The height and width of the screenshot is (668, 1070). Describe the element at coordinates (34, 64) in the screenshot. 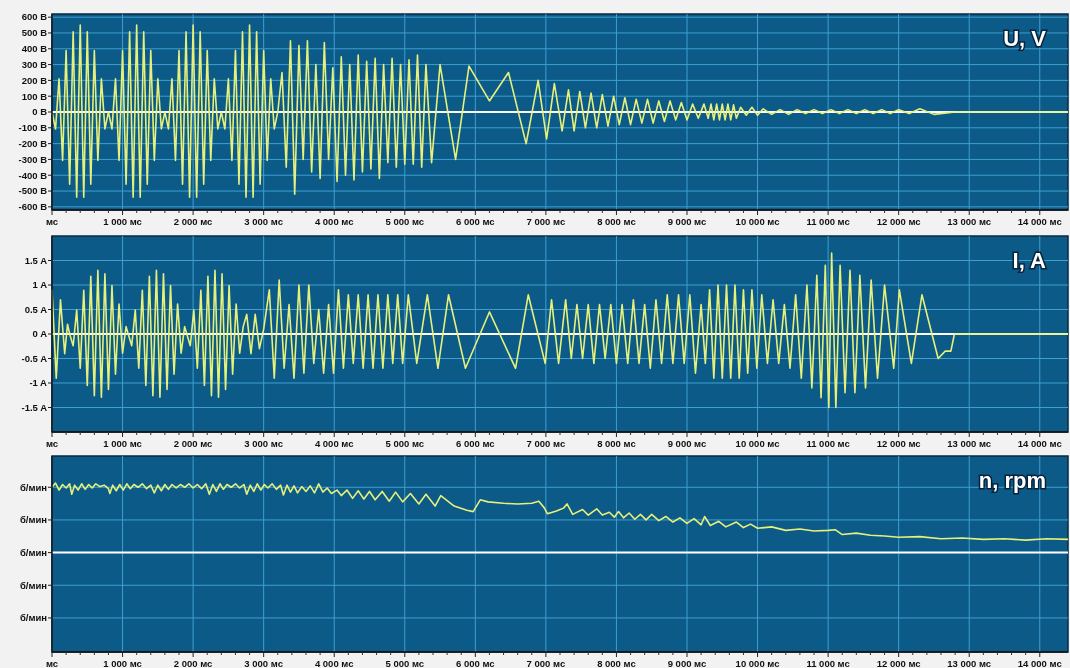

I see `y-tick-label: 300 В` at that location.